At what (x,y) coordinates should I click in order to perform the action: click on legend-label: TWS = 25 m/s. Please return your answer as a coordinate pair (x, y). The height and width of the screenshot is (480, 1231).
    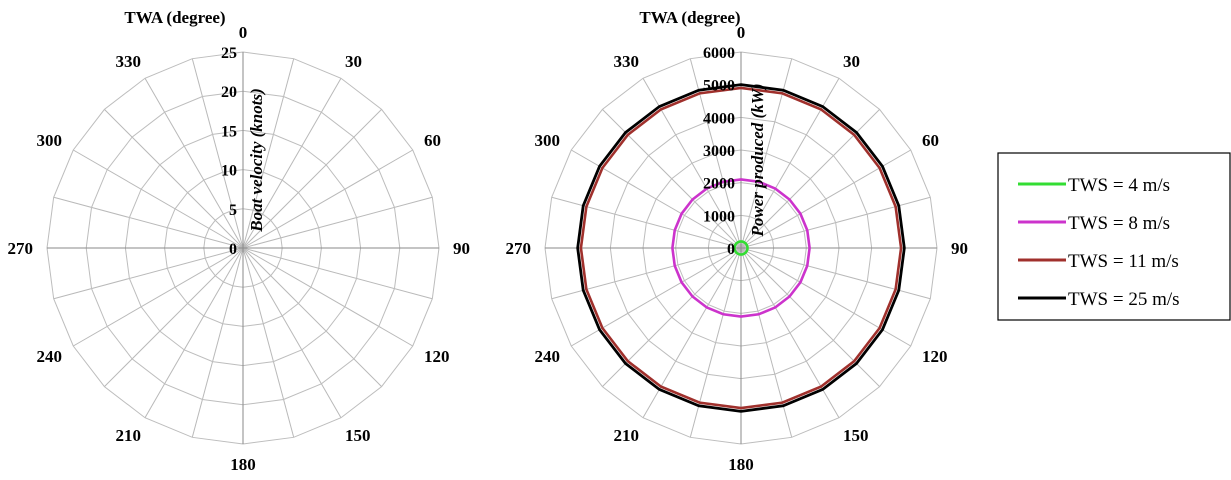
    Looking at the image, I should click on (1124, 299).